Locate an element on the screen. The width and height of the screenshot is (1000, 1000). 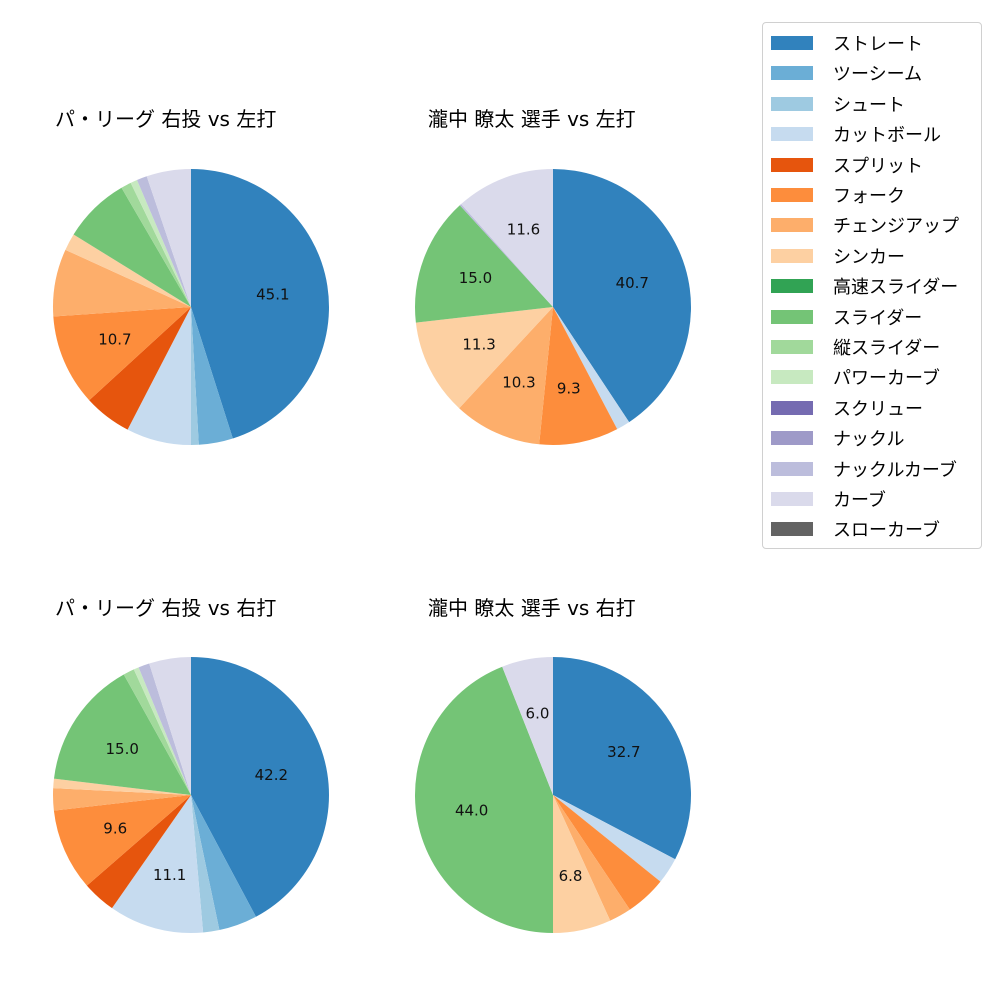
slice-value-label: 10.7 is located at coordinates (114, 340).